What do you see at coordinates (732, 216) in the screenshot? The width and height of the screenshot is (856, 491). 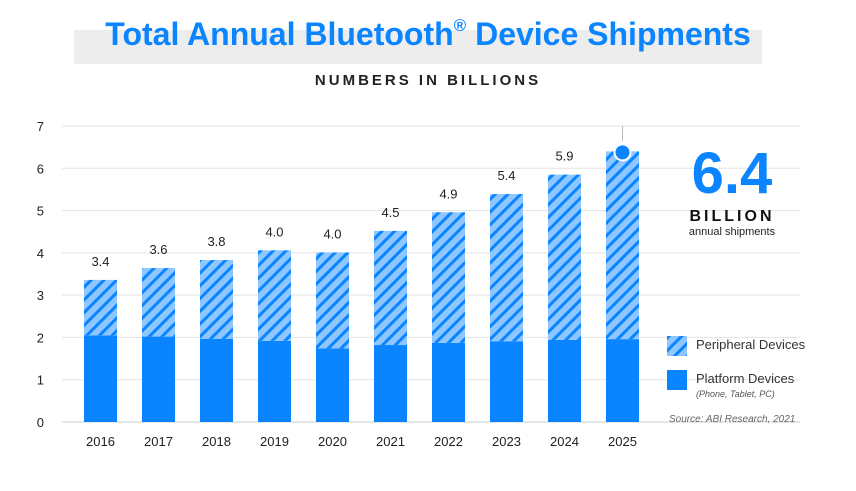 I see `callout-unit: BILLION` at bounding box center [732, 216].